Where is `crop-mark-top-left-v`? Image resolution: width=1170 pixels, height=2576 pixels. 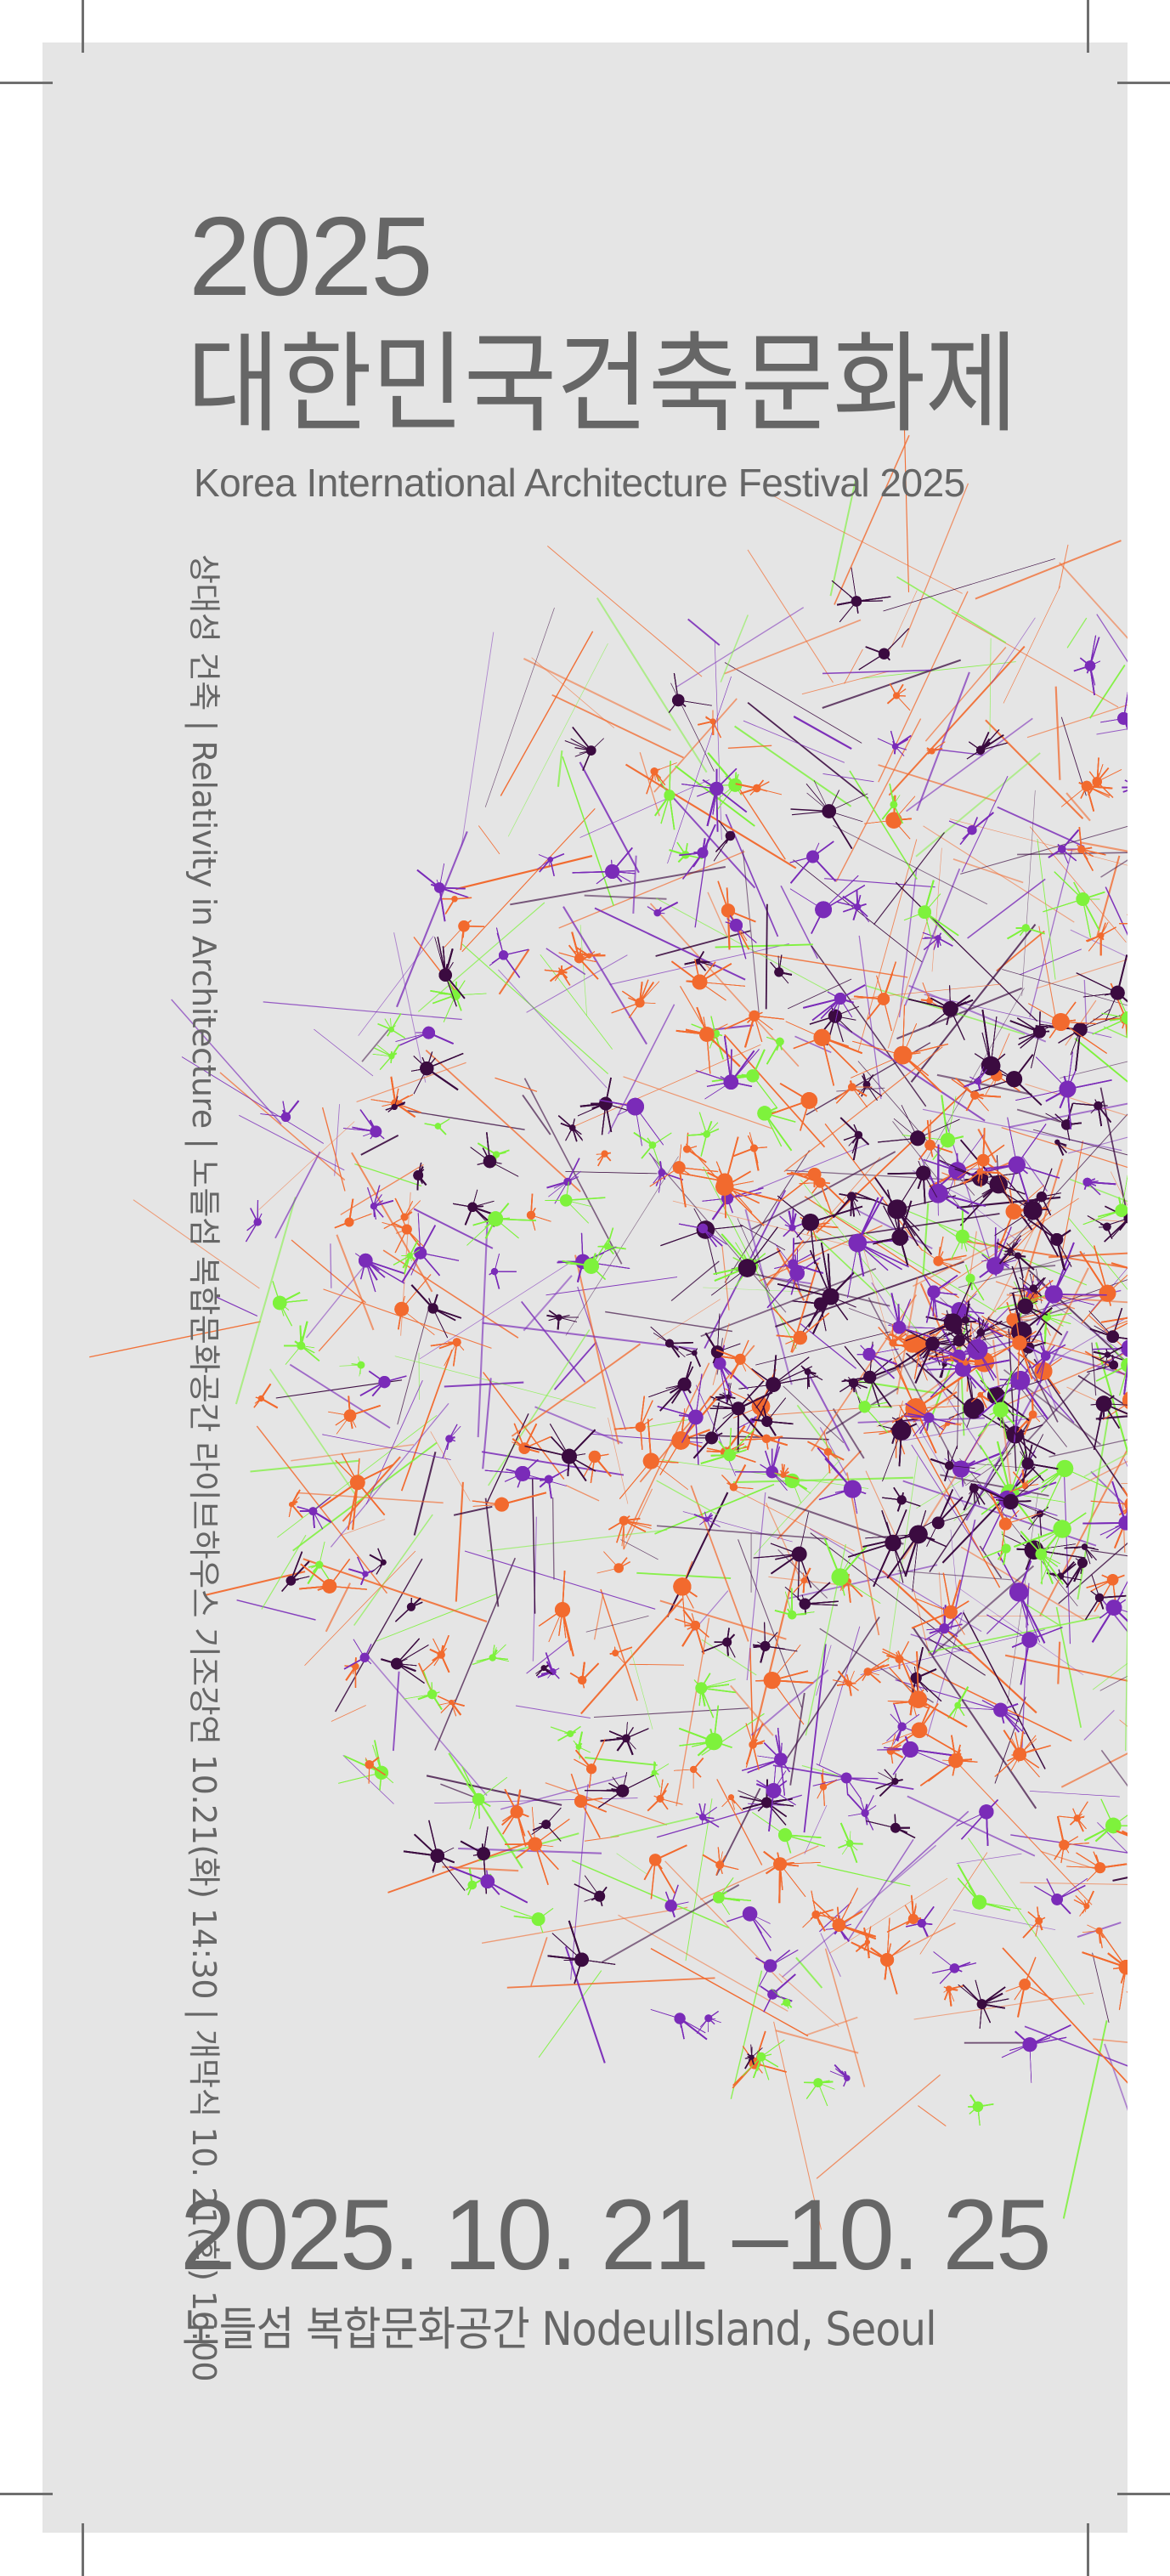
crop-mark-top-left-v is located at coordinates (83, 26).